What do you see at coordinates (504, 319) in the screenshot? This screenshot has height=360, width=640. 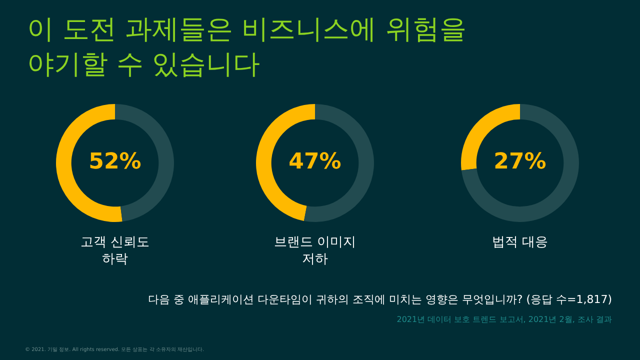 I see `text: 2021년 데이터 보호 트렌드 보고서, 2021년 2월, 조사 결과` at bounding box center [504, 319].